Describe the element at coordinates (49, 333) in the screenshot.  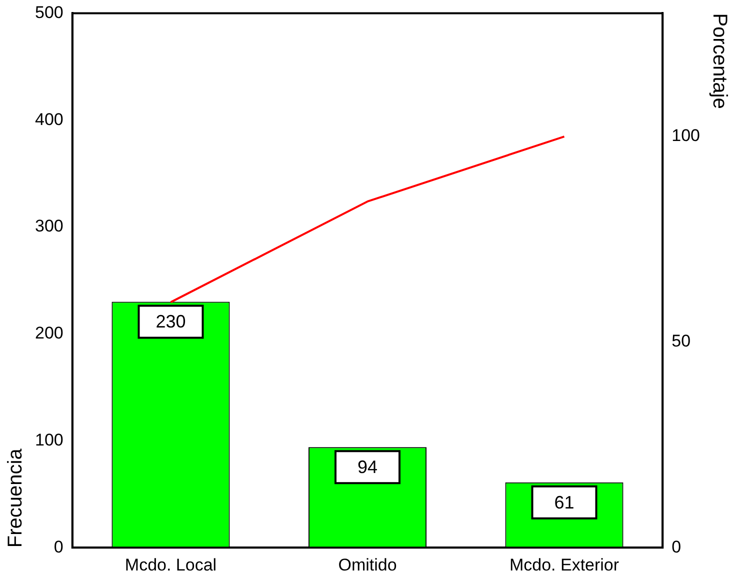
I see `y-tick-label: 200` at that location.